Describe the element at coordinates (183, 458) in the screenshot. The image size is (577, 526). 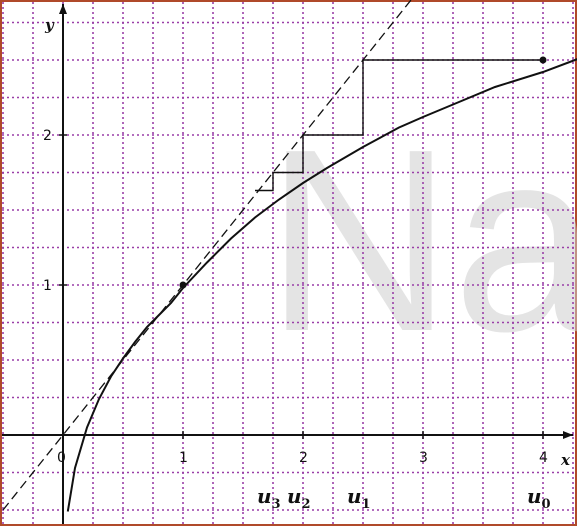
I see `x-tick-label: 1` at that location.